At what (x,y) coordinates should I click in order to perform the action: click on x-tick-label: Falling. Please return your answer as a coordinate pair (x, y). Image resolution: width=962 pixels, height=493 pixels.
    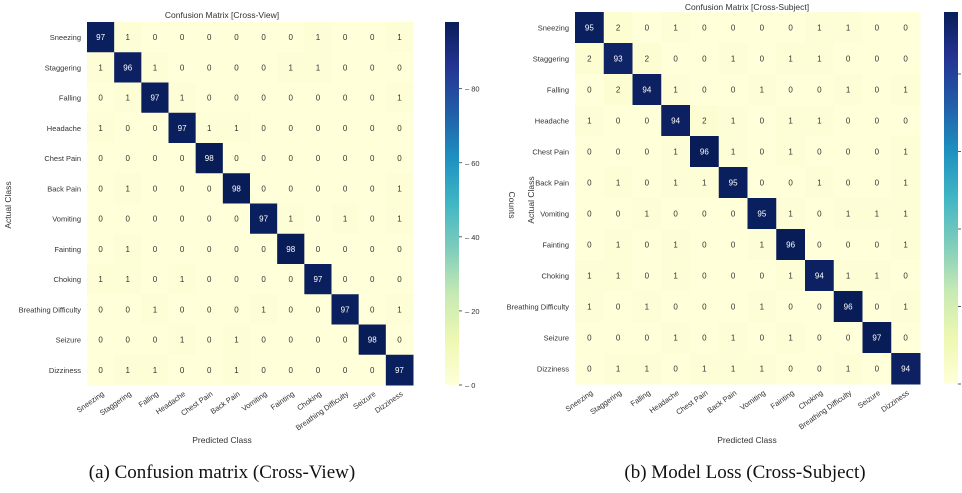
    Looking at the image, I should click on (640, 398).